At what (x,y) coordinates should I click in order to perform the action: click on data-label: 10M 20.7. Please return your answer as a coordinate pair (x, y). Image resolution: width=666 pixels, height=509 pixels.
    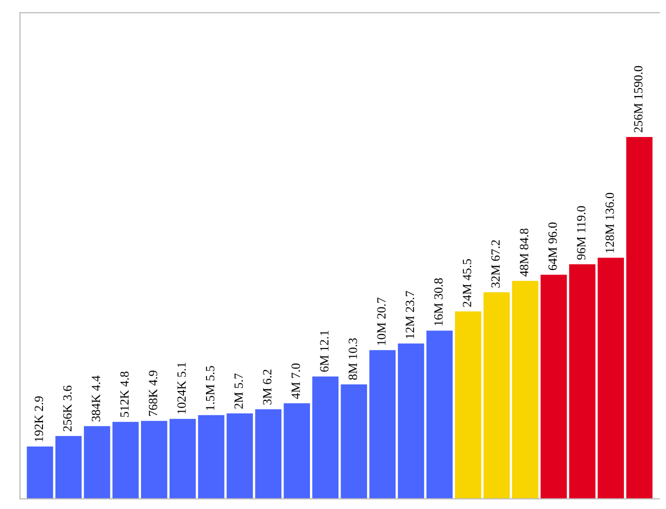
    Looking at the image, I should click on (381, 321).